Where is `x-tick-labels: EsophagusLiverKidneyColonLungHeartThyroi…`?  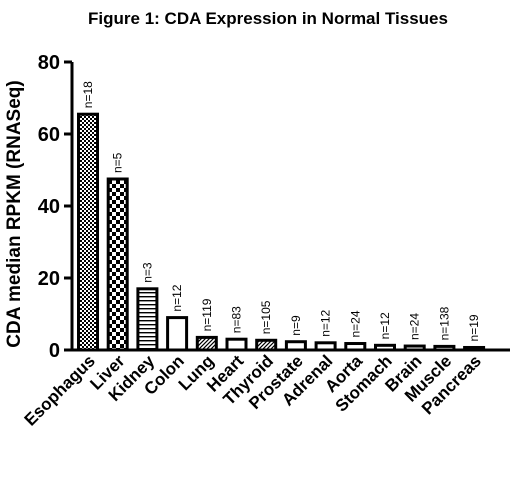
x-tick-labels: EsophagusLiverKidneyColonLungHeartThyroi… is located at coordinates (253, 390).